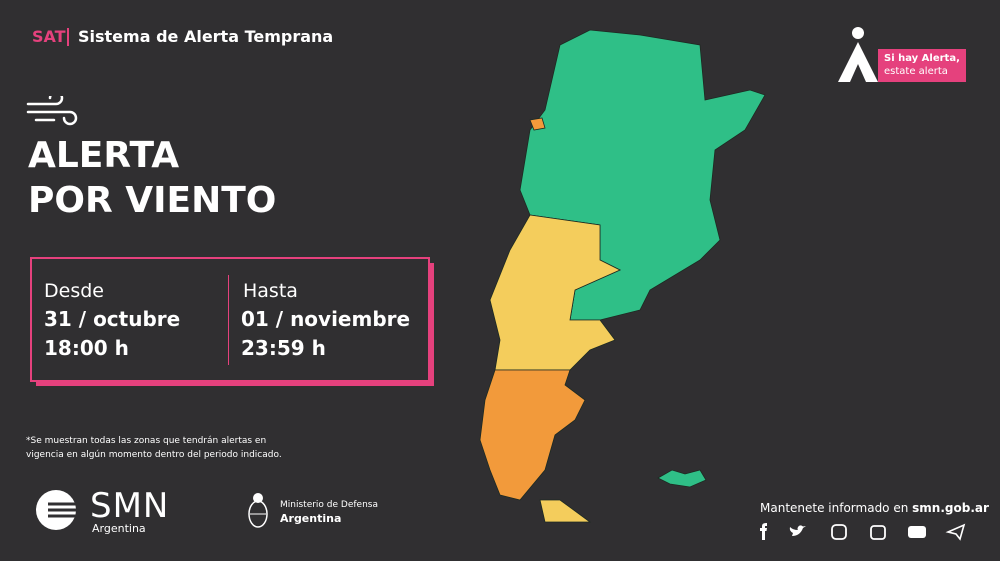  Describe the element at coordinates (152, 200) in the screenshot. I see `alert-line2: POR VIENTO` at that location.